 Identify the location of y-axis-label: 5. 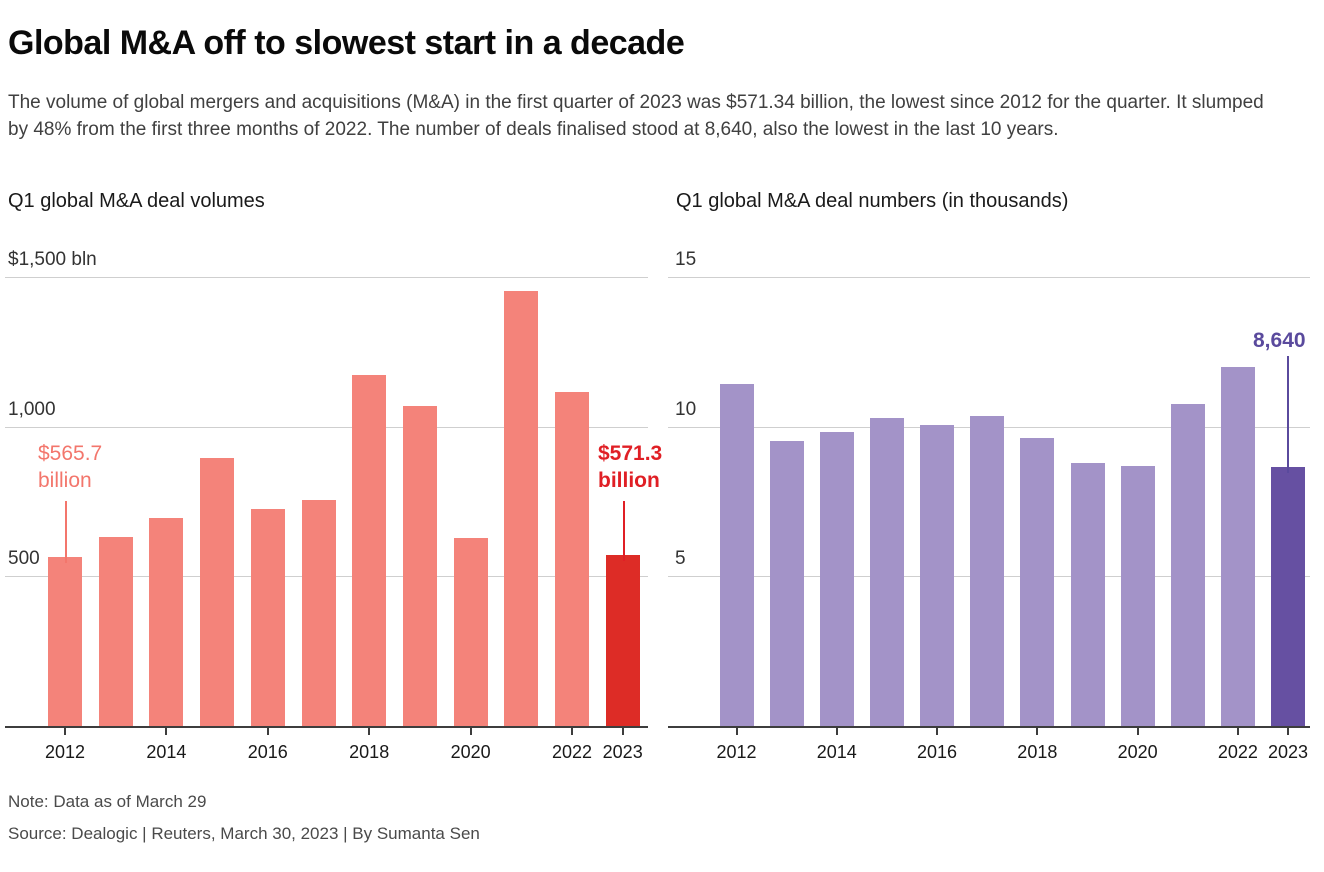
(680, 559).